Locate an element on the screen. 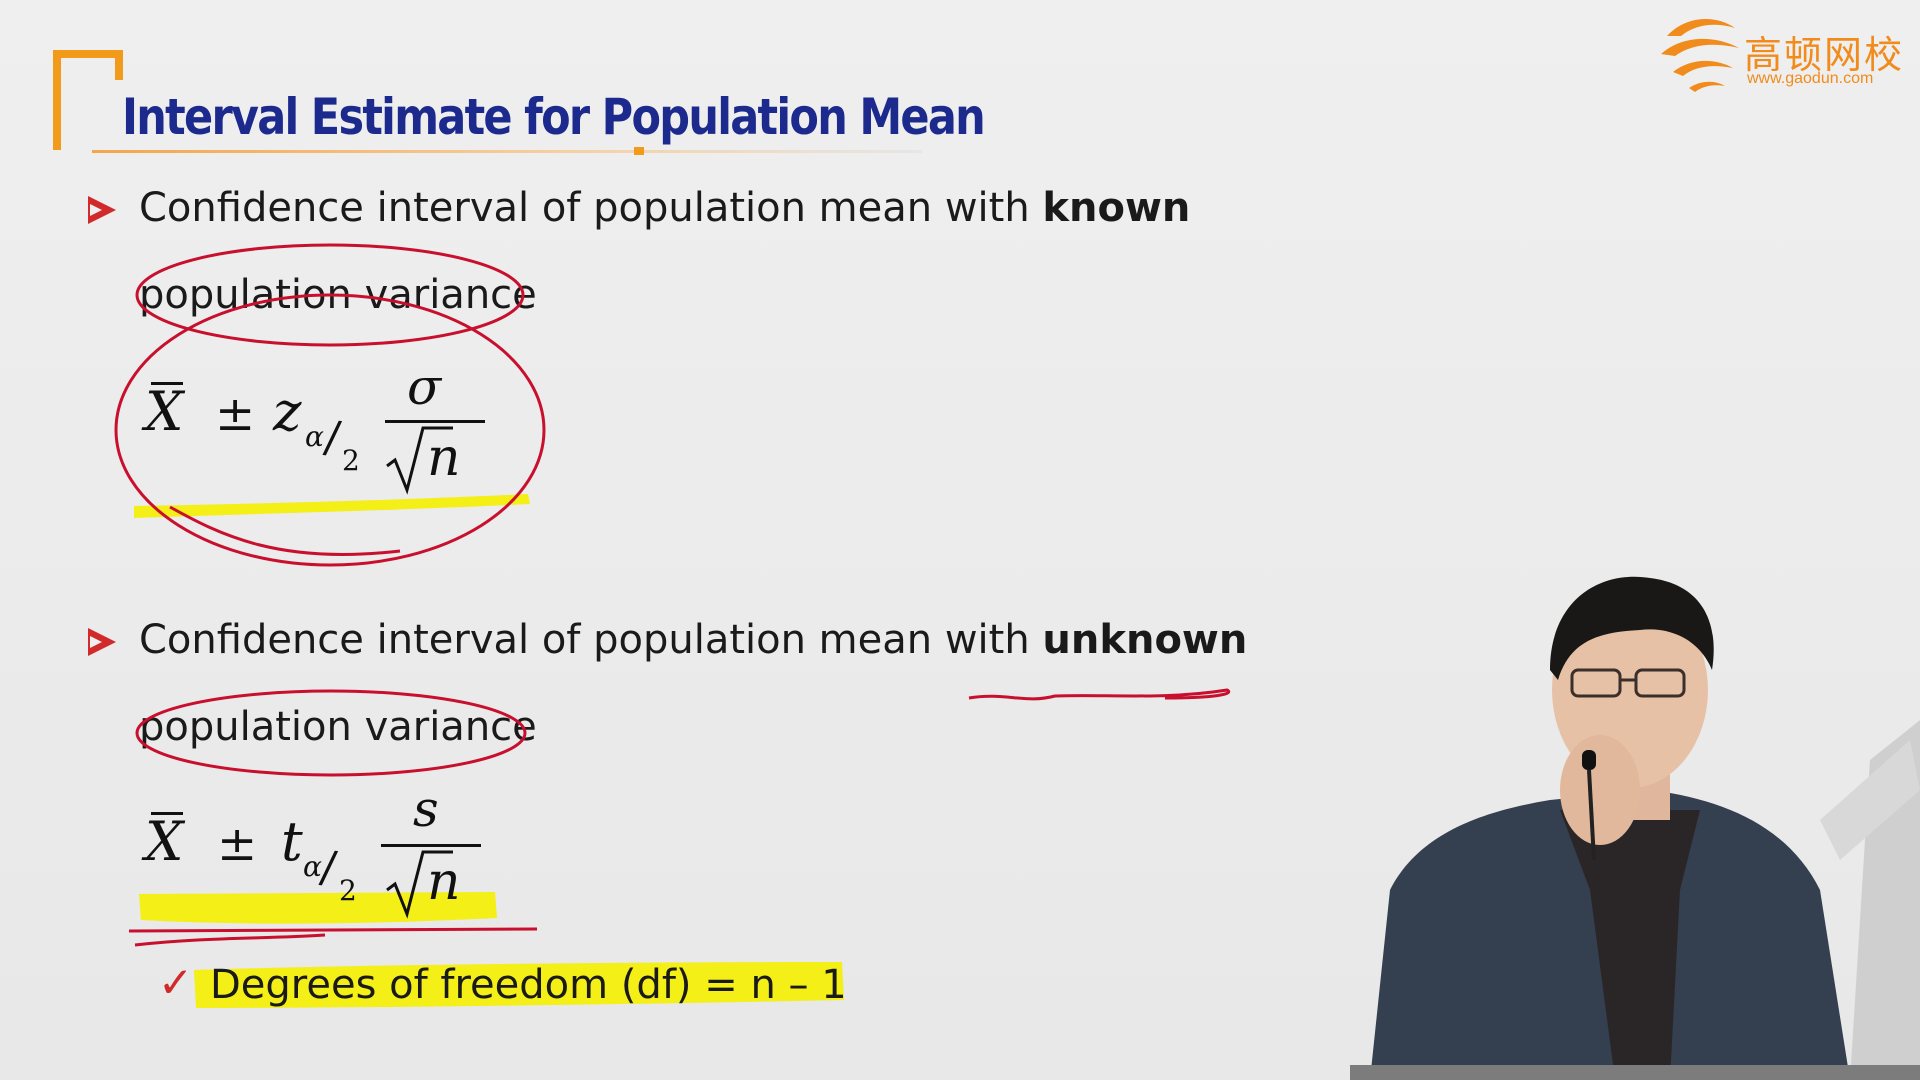 This screenshot has width=1920, height=1080. formula2-plus-minus: ± is located at coordinates (237, 844).